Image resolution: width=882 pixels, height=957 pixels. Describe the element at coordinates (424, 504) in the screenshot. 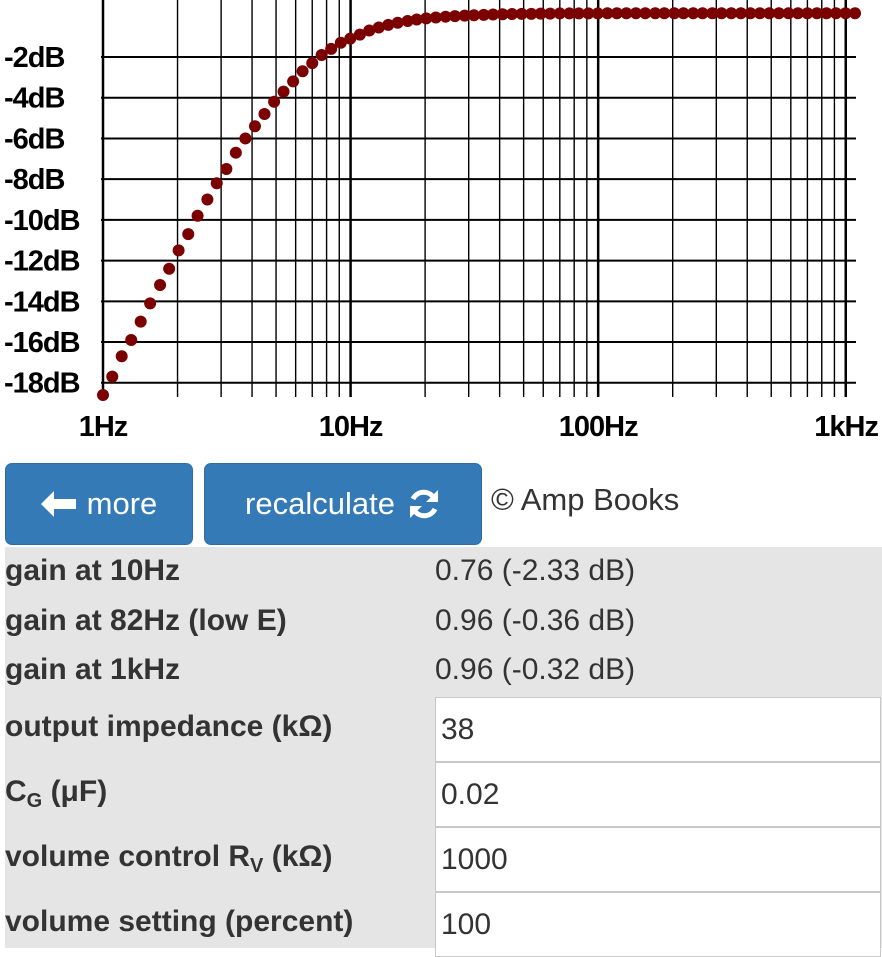

I see `refresh-icon` at that location.